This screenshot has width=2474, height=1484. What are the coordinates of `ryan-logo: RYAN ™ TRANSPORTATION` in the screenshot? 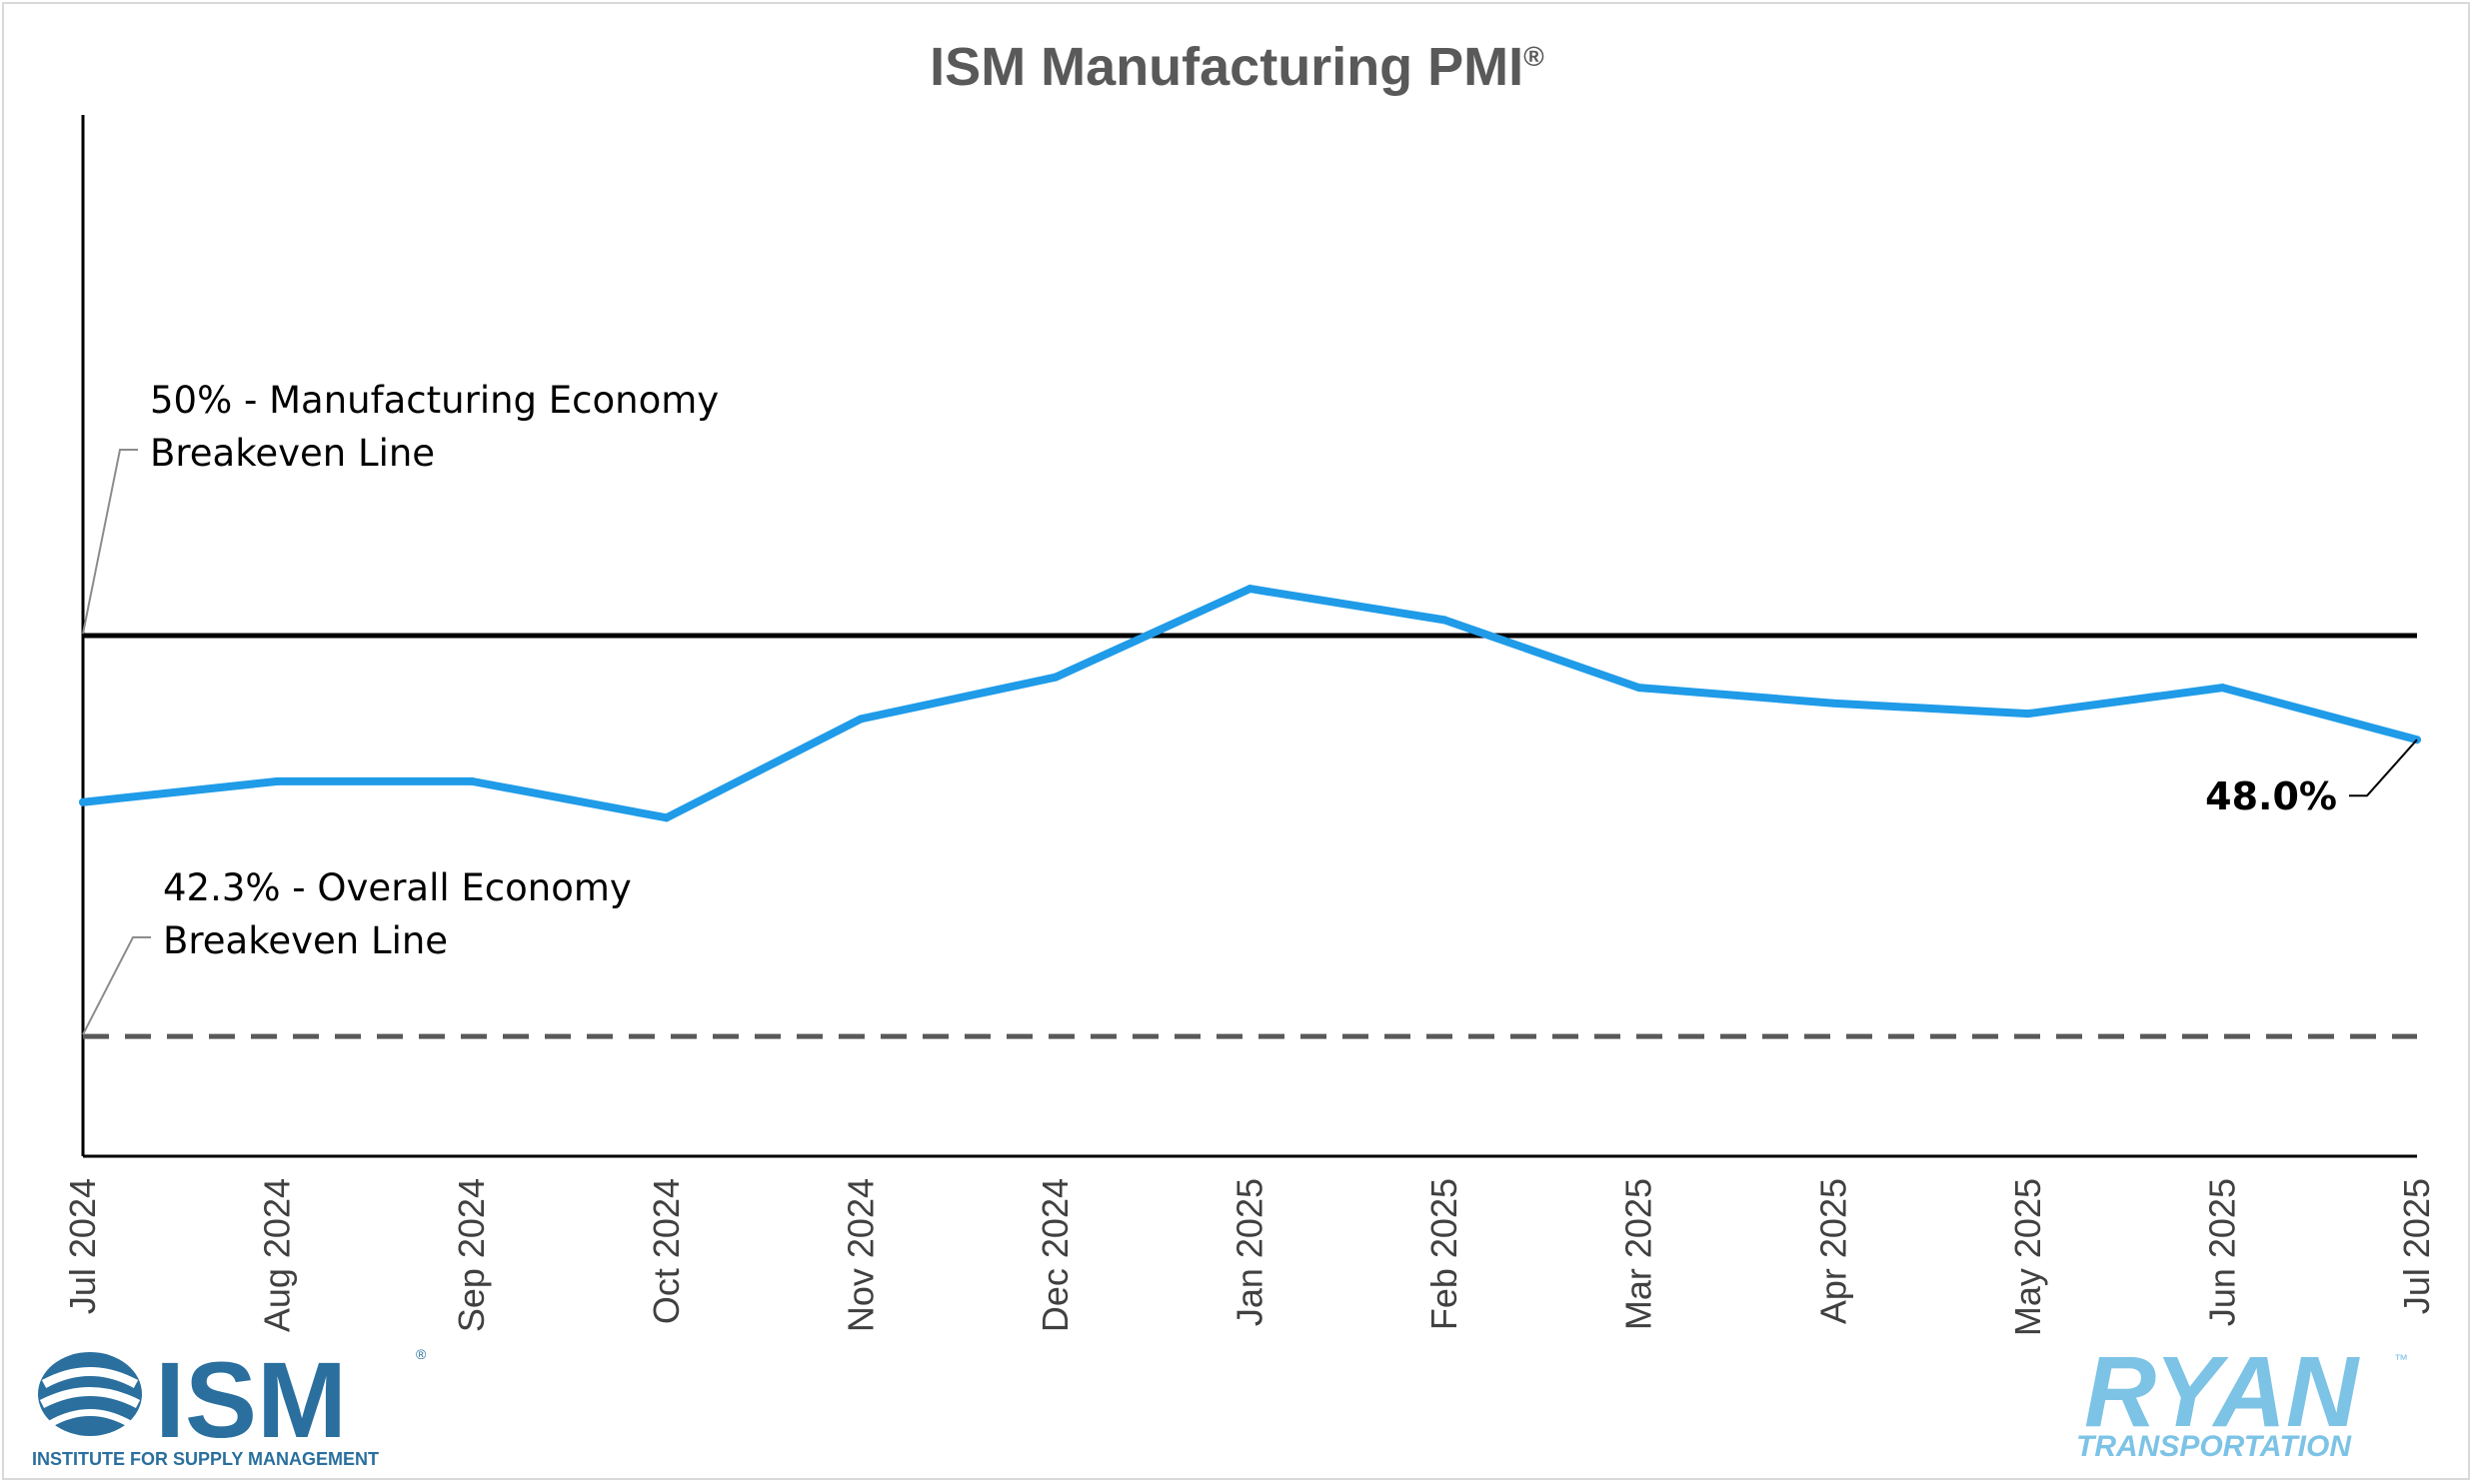 It's located at (2242, 1403).